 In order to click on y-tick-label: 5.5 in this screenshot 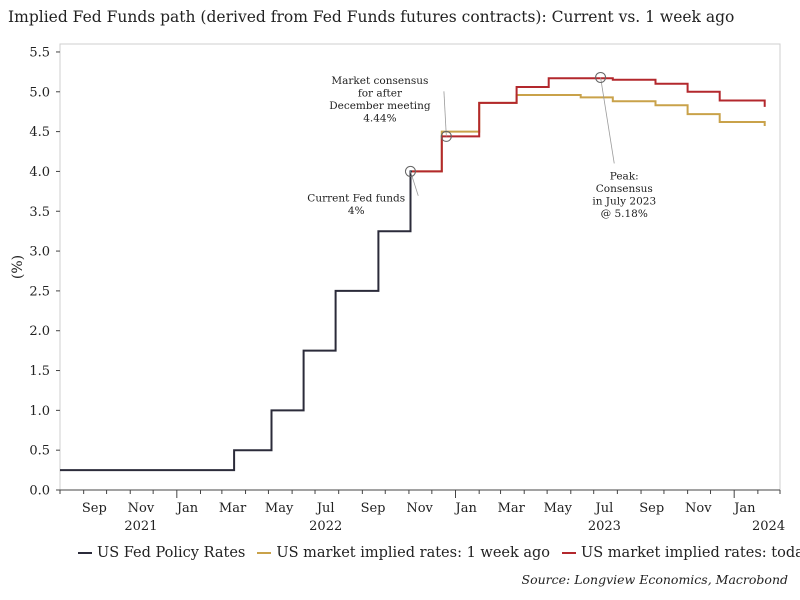, I will do `click(39, 52)`.